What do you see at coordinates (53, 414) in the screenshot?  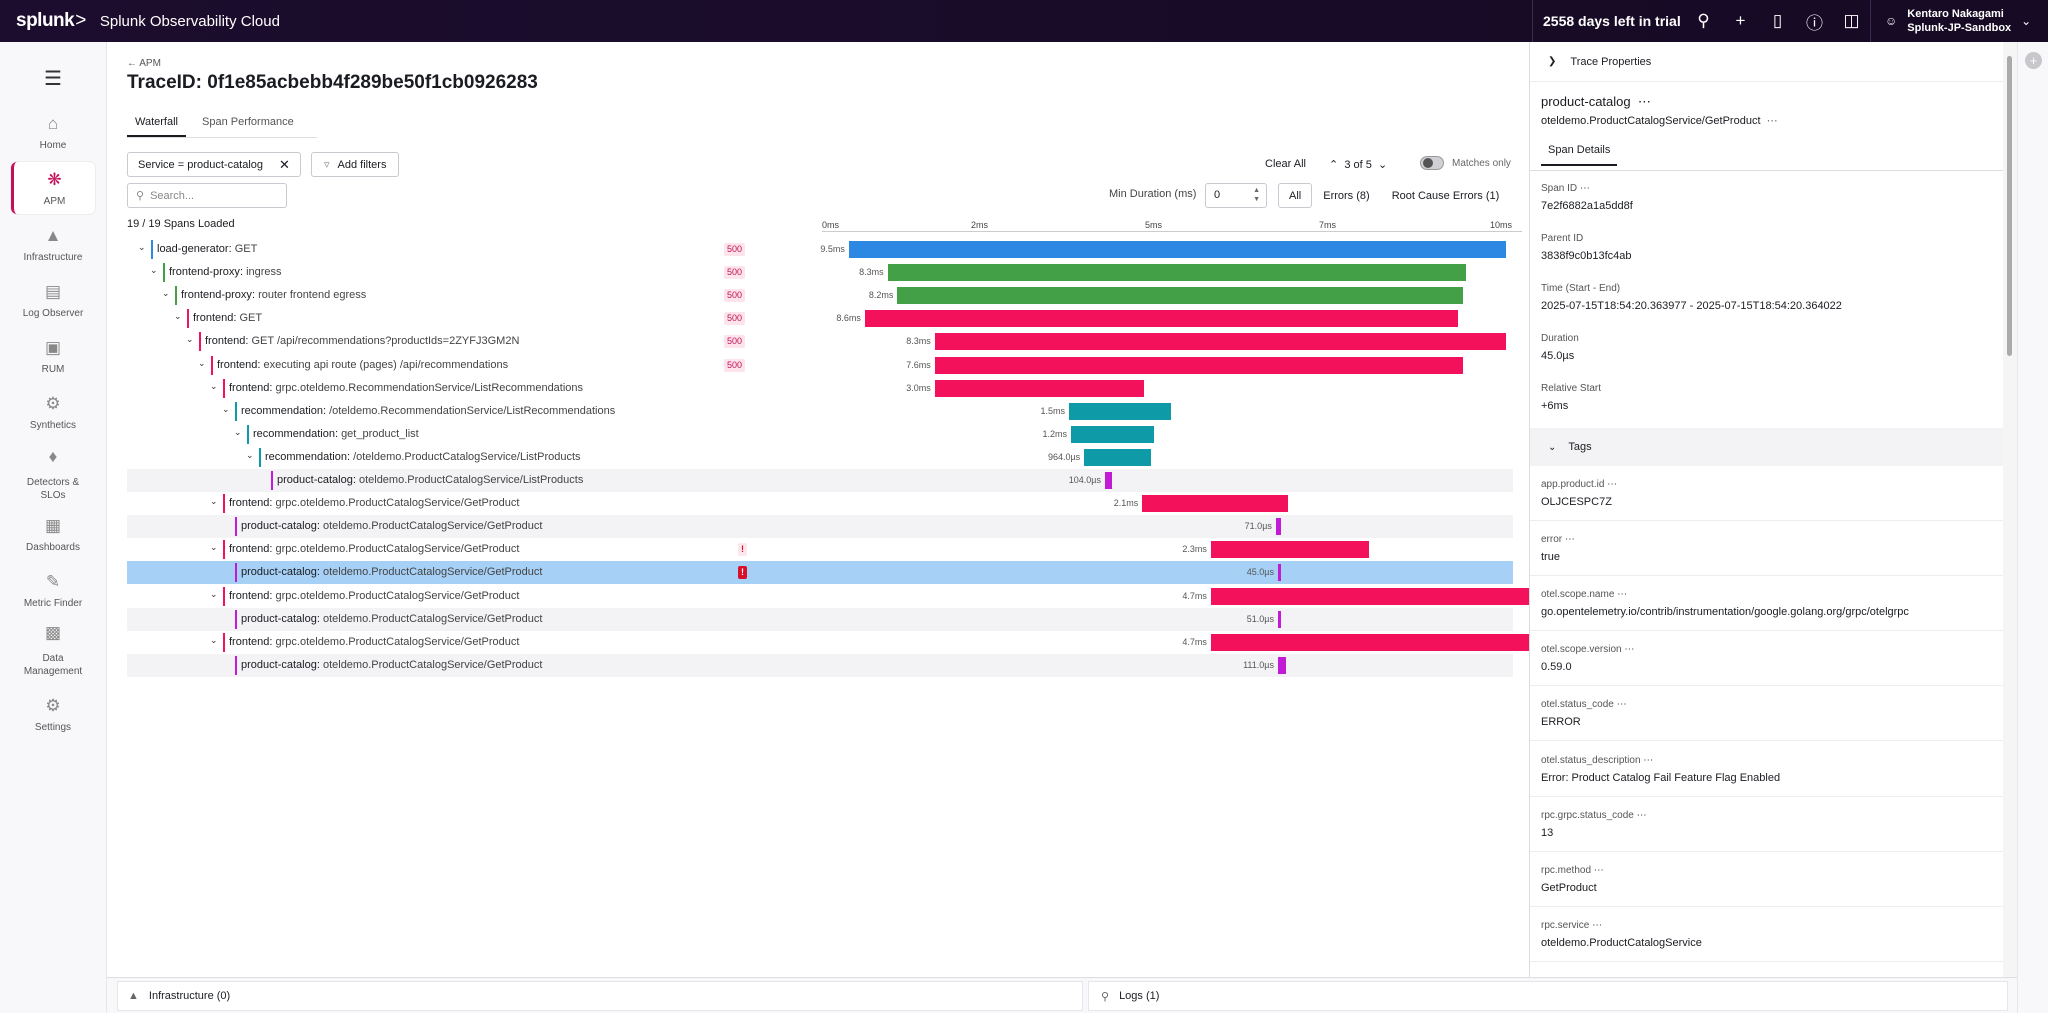 I see `nav-synthetics: ⚙ Synthetics` at bounding box center [53, 414].